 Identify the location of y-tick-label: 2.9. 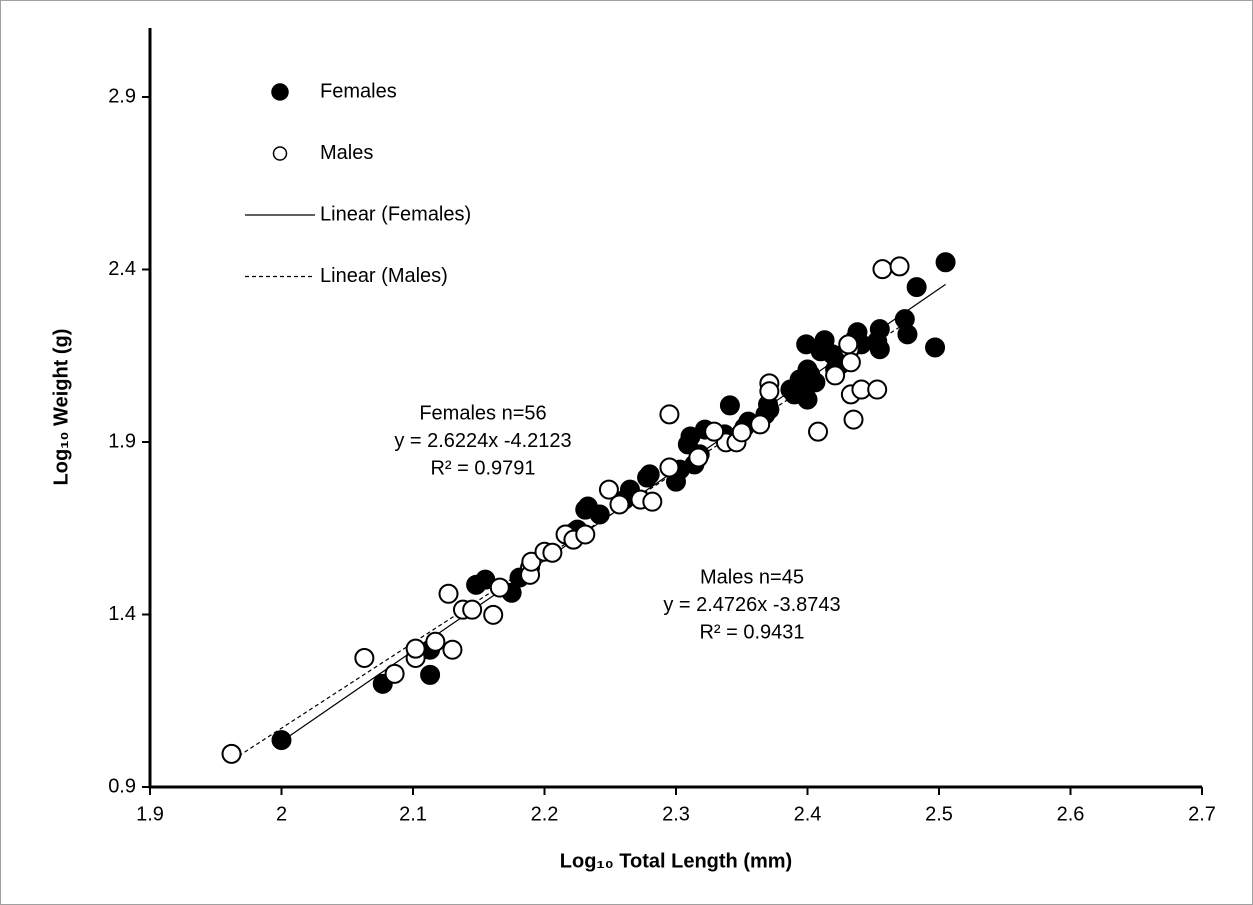
(122, 96).